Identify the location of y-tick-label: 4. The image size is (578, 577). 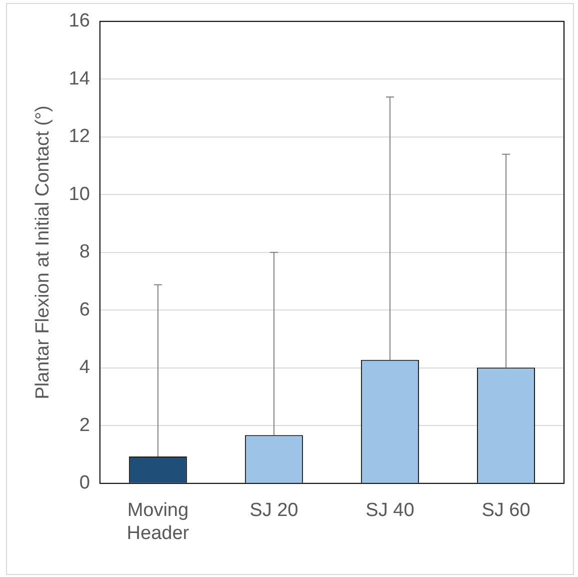
(84, 367).